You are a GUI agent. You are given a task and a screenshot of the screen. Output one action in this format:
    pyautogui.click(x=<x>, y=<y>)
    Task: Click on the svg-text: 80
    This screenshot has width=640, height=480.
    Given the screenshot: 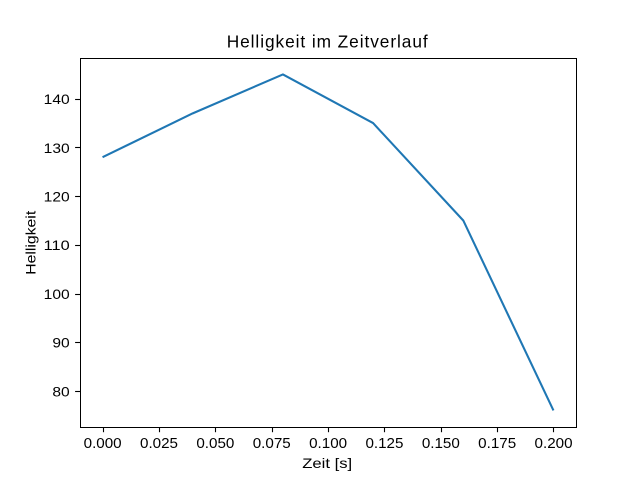 What is the action you would take?
    pyautogui.click(x=61, y=391)
    